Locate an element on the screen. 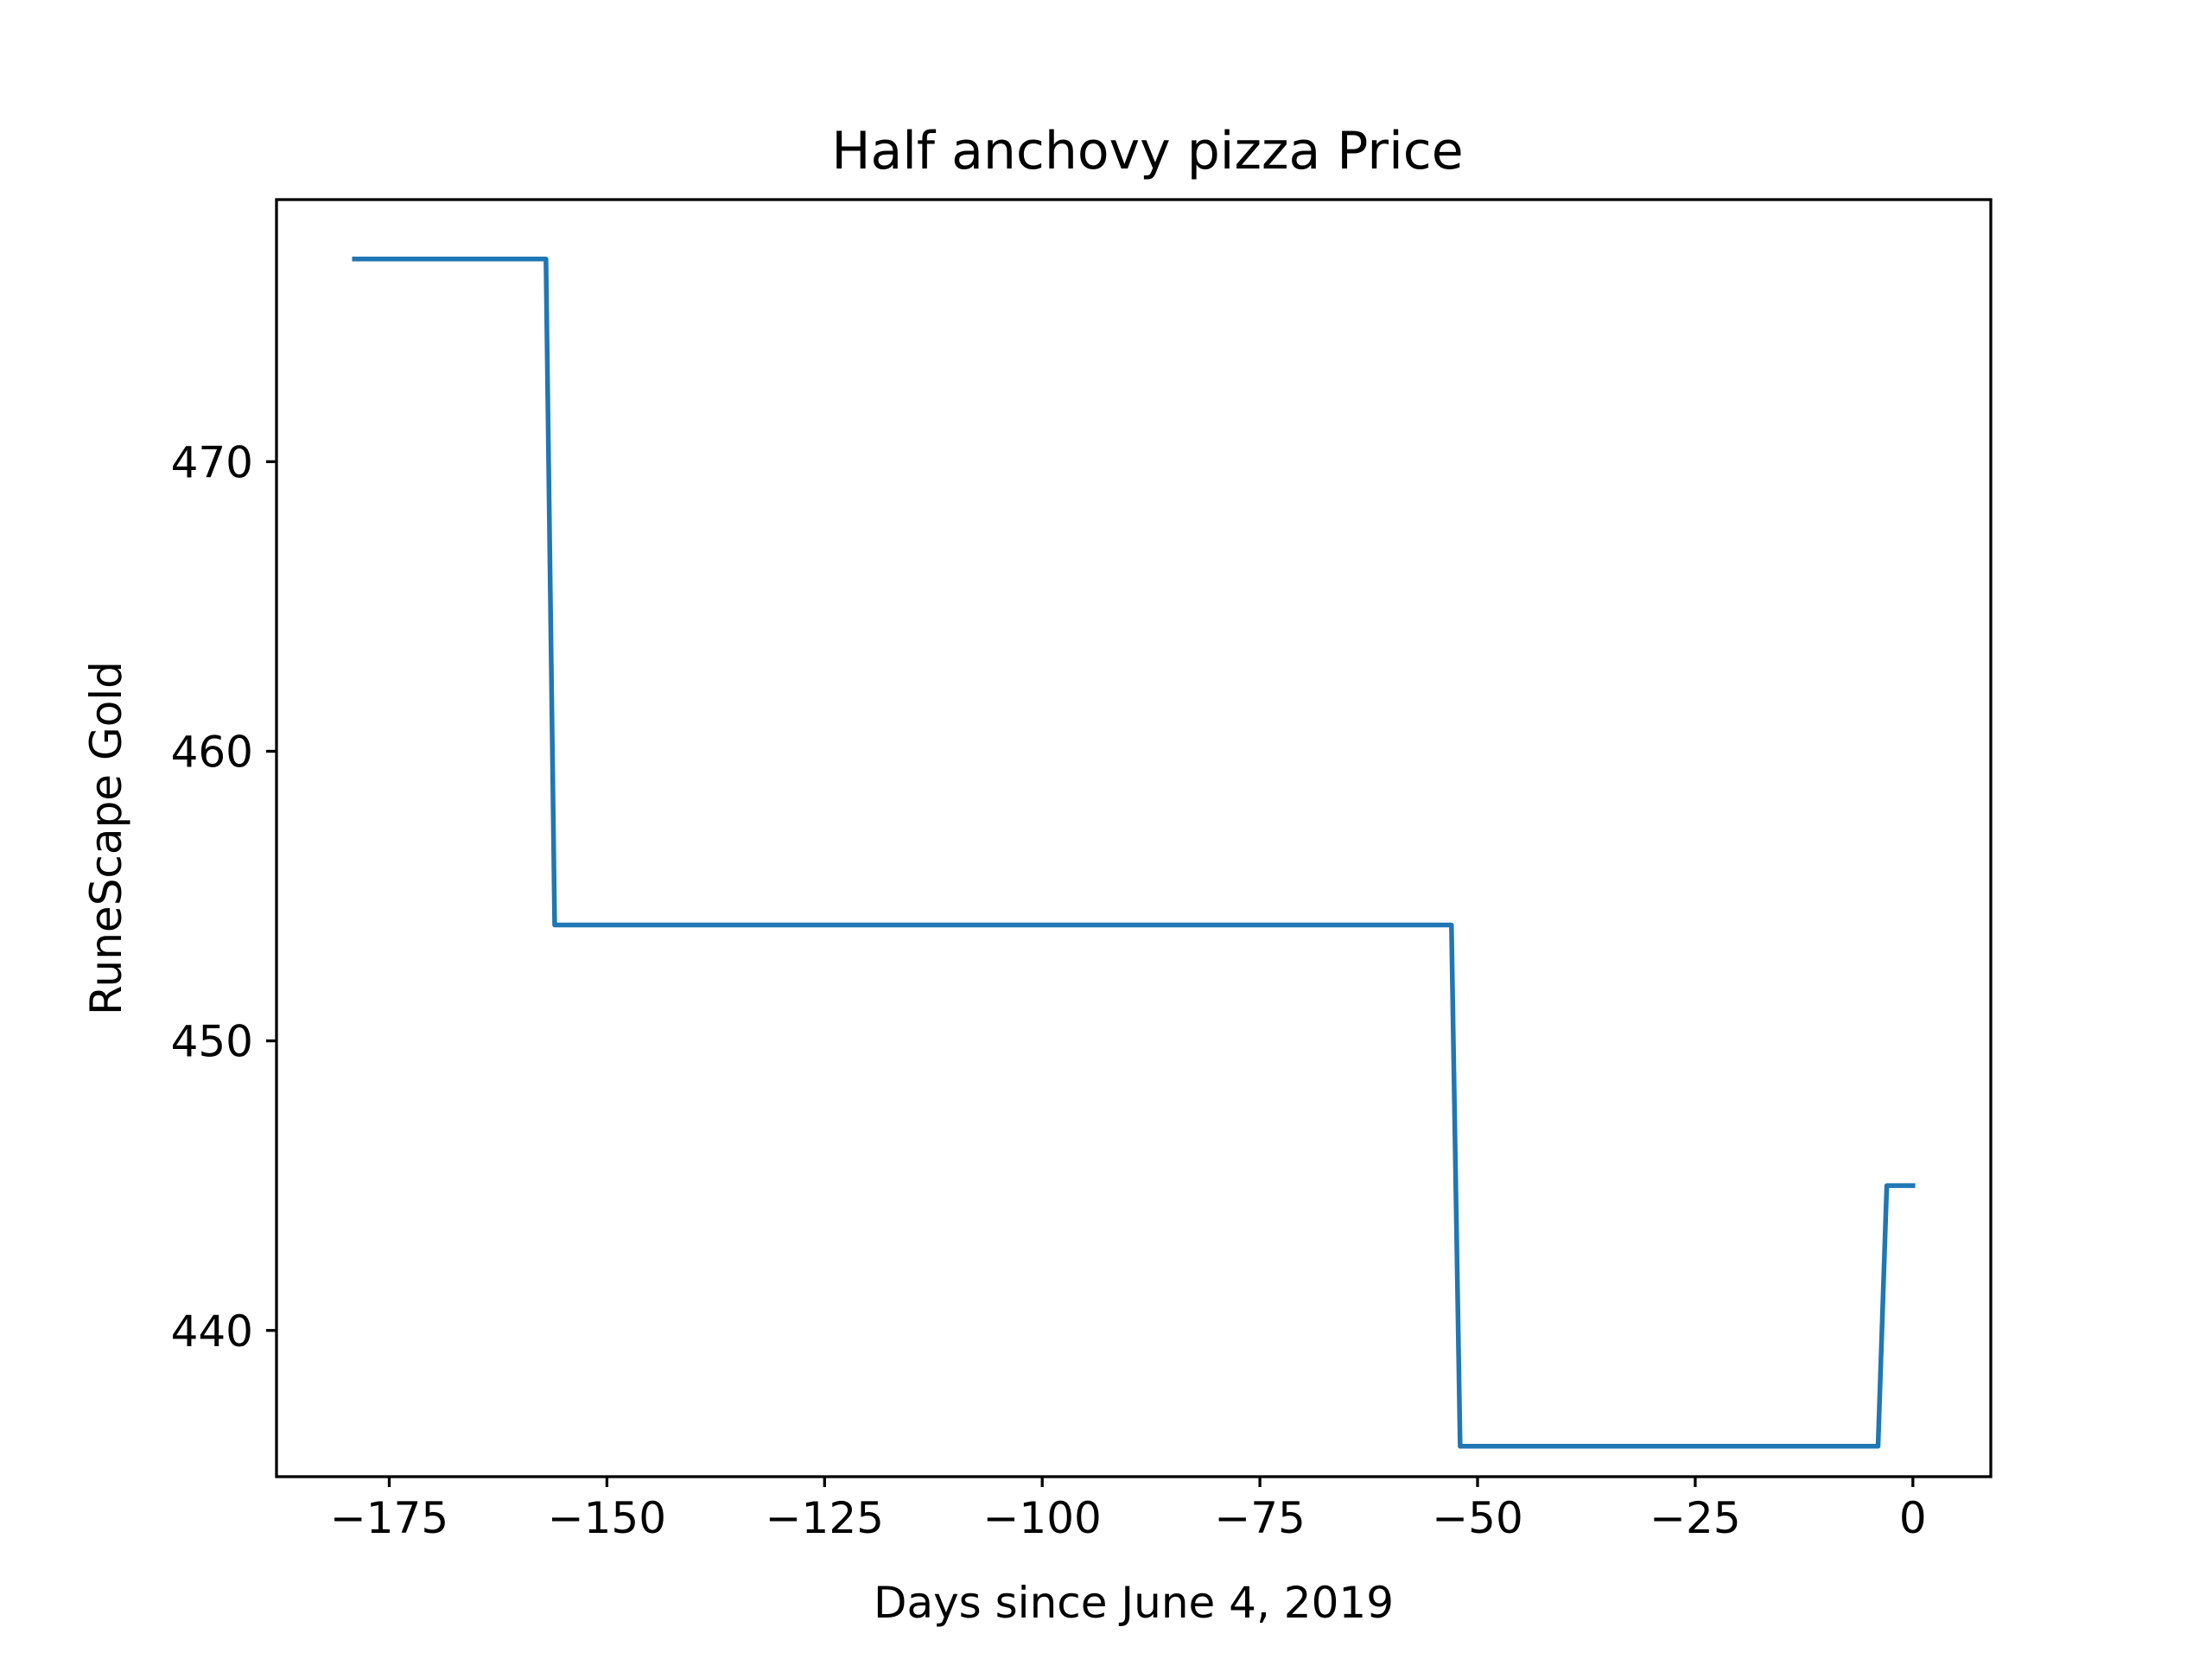 The width and height of the screenshot is (2212, 1659). x-tick-label: −75 is located at coordinates (1260, 1518).